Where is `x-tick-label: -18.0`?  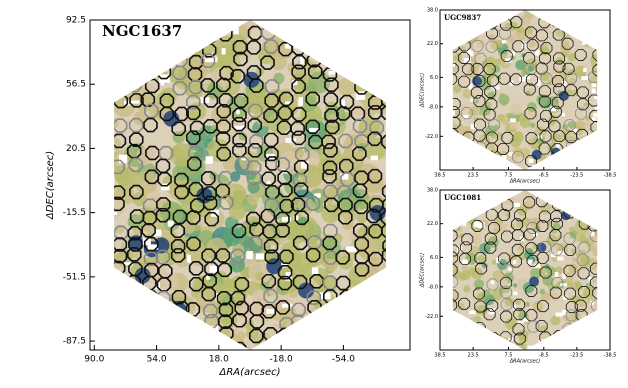
x-tick-label: -18.0 is located at coordinates (281, 360).